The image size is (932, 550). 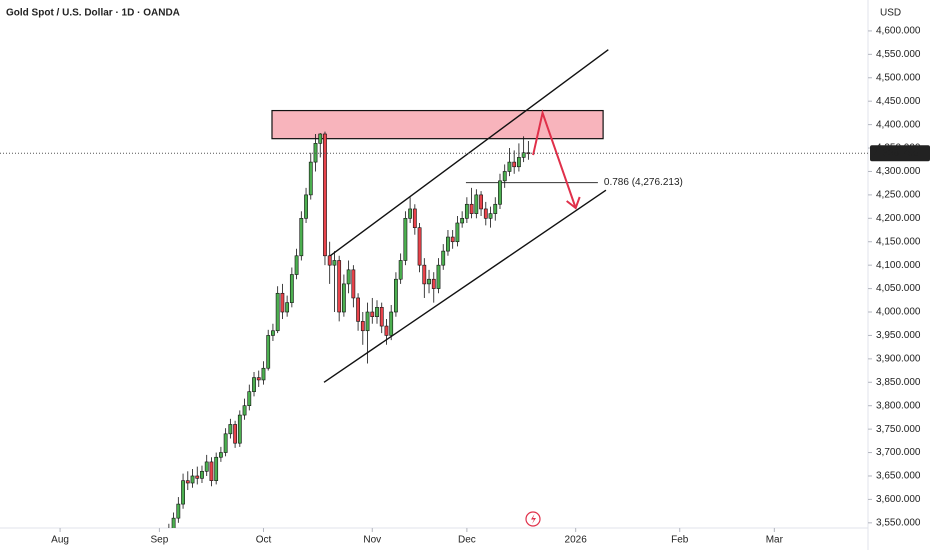 What do you see at coordinates (533, 519) in the screenshot?
I see `replay-icon` at bounding box center [533, 519].